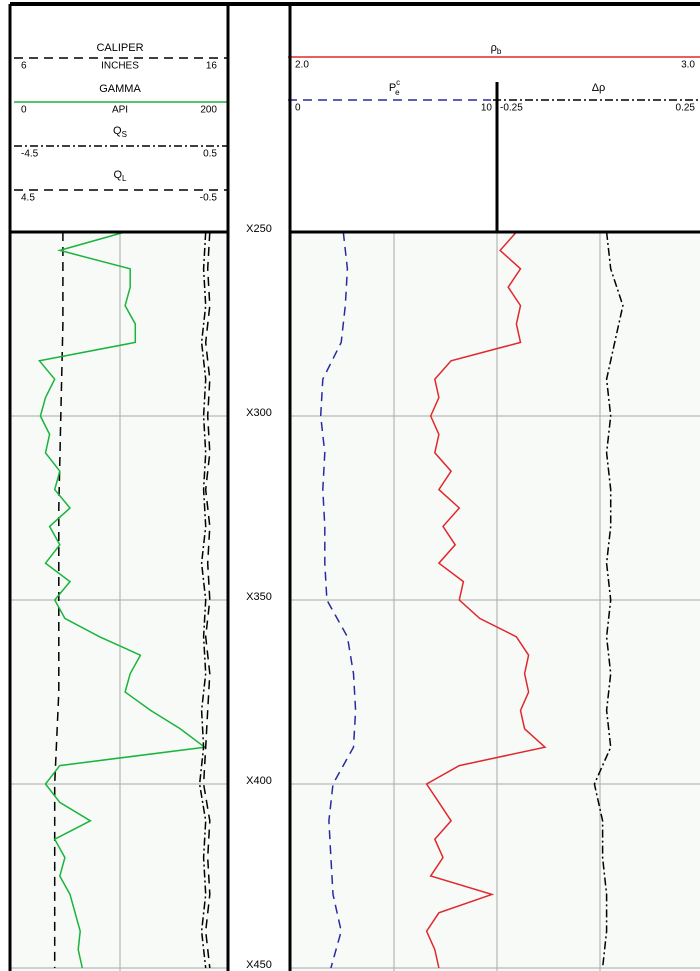 This screenshot has width=700, height=971. I want to click on depth-label: X250, so click(259, 229).